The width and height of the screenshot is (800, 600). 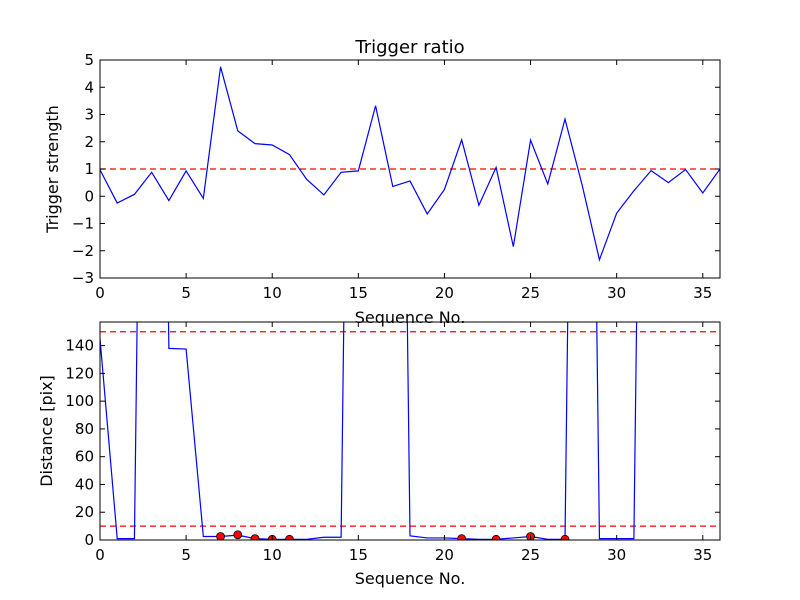 What do you see at coordinates (616, 555) in the screenshot?
I see `bottom-x-tick-label: 30` at bounding box center [616, 555].